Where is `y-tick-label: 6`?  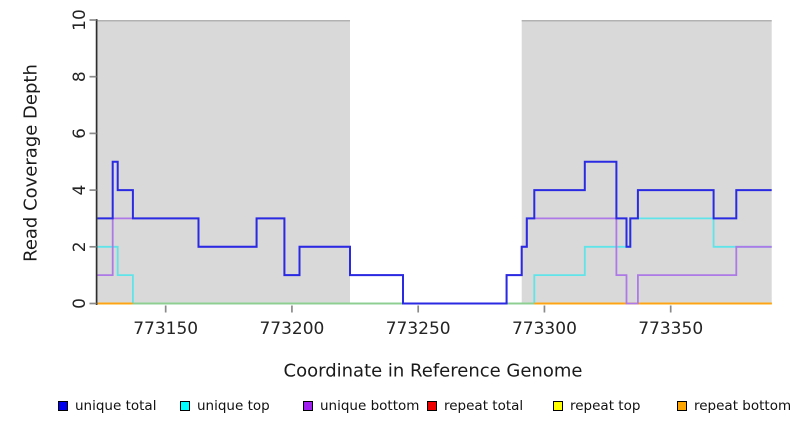 y-tick-label: 6 is located at coordinates (80, 133).